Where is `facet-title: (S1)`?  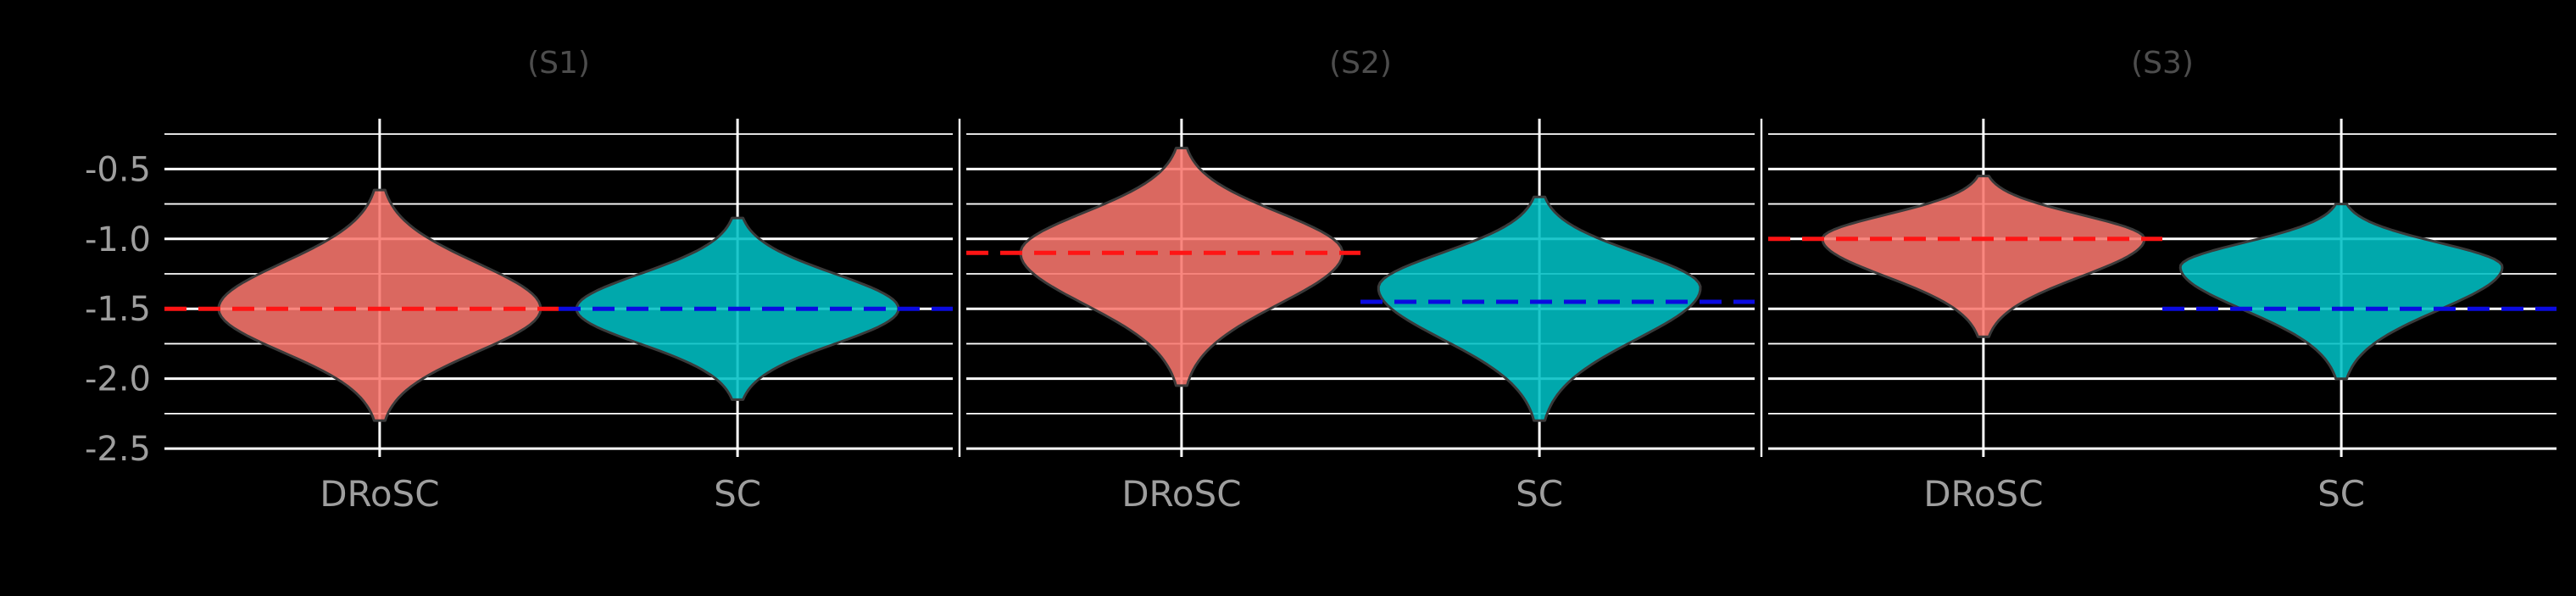 facet-title: (S1) is located at coordinates (558, 63).